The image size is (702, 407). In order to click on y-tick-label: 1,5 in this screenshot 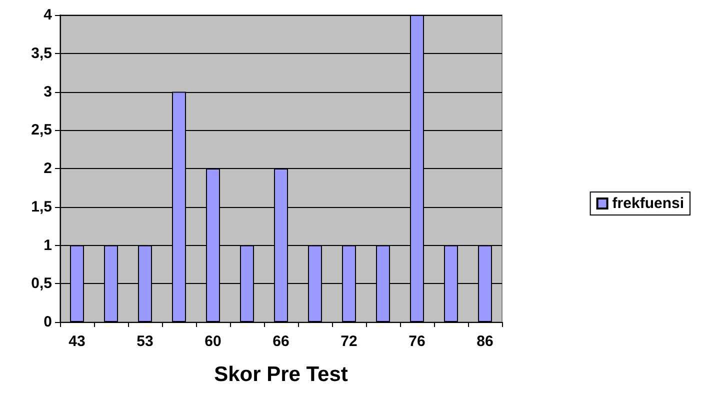, I will do `click(41, 207)`.